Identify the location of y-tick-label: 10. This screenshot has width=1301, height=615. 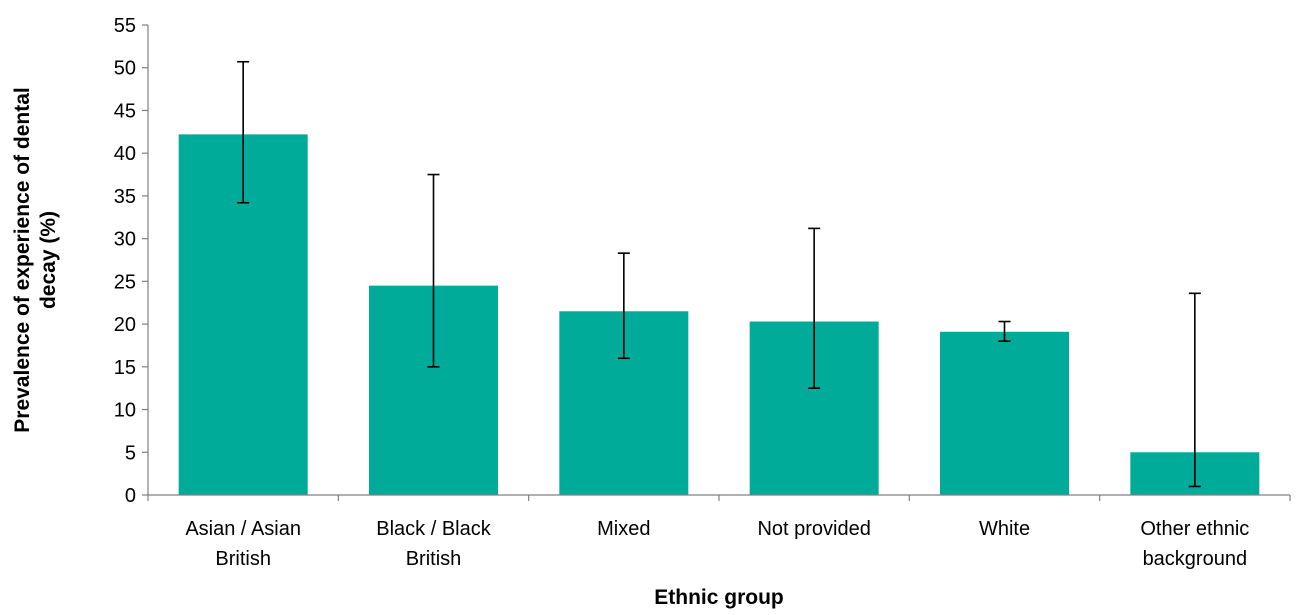
(125, 411).